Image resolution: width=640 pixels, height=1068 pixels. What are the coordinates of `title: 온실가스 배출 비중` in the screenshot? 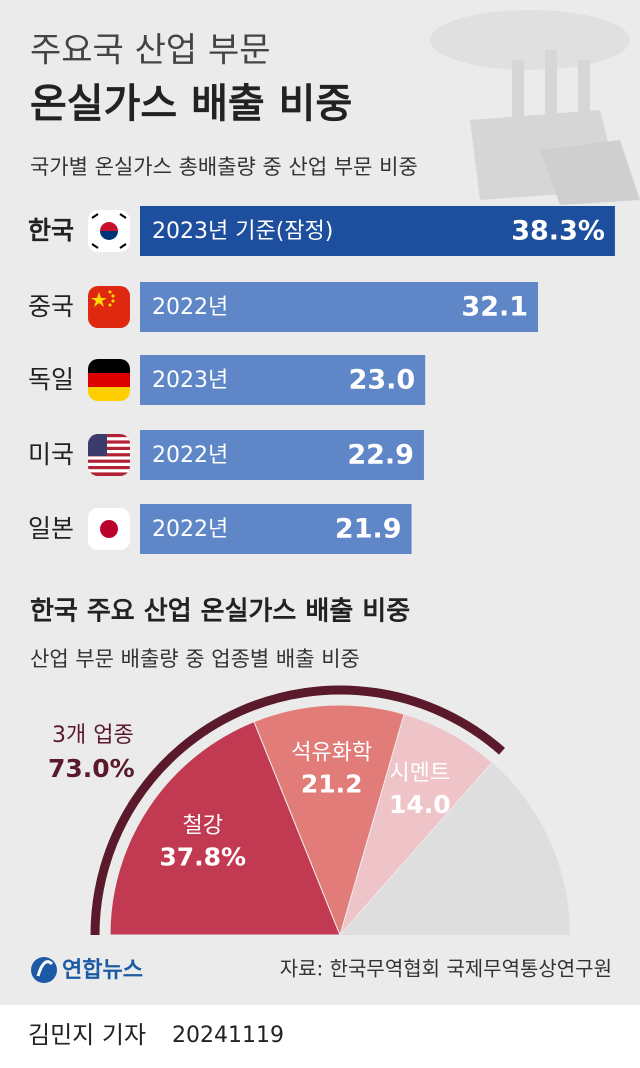 It's located at (191, 104).